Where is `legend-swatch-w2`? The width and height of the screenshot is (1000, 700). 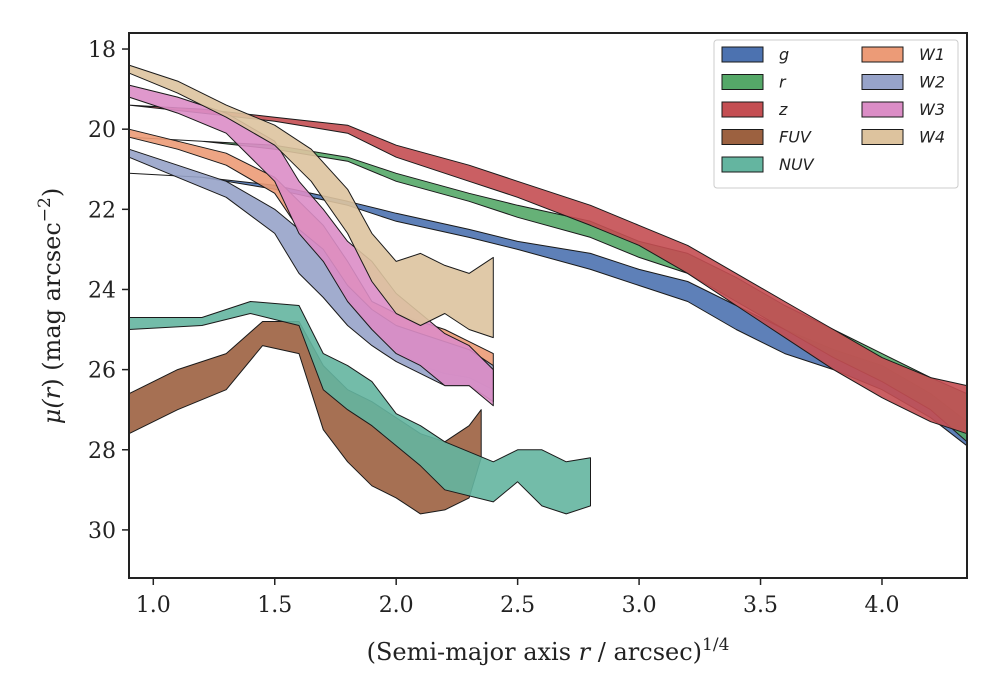 legend-swatch-w2 is located at coordinates (882, 82).